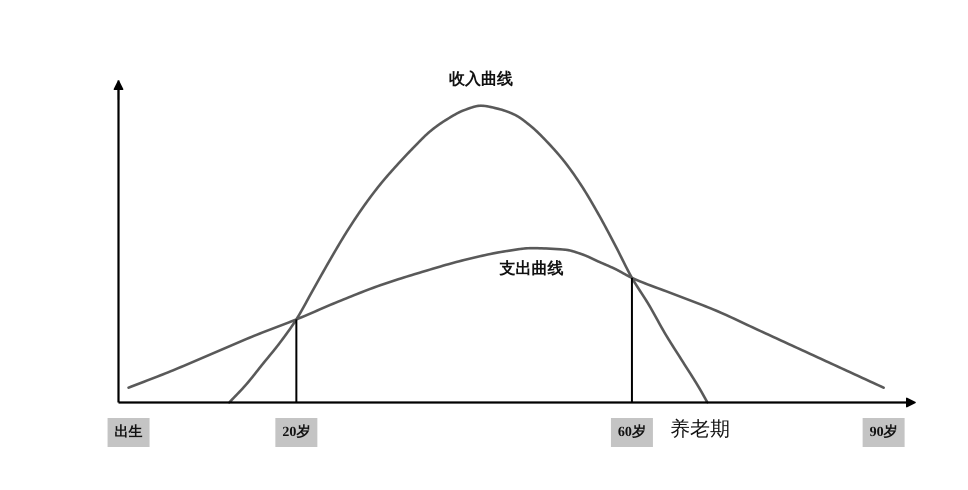  I want to click on series-label: 支出曲线, so click(531, 268).